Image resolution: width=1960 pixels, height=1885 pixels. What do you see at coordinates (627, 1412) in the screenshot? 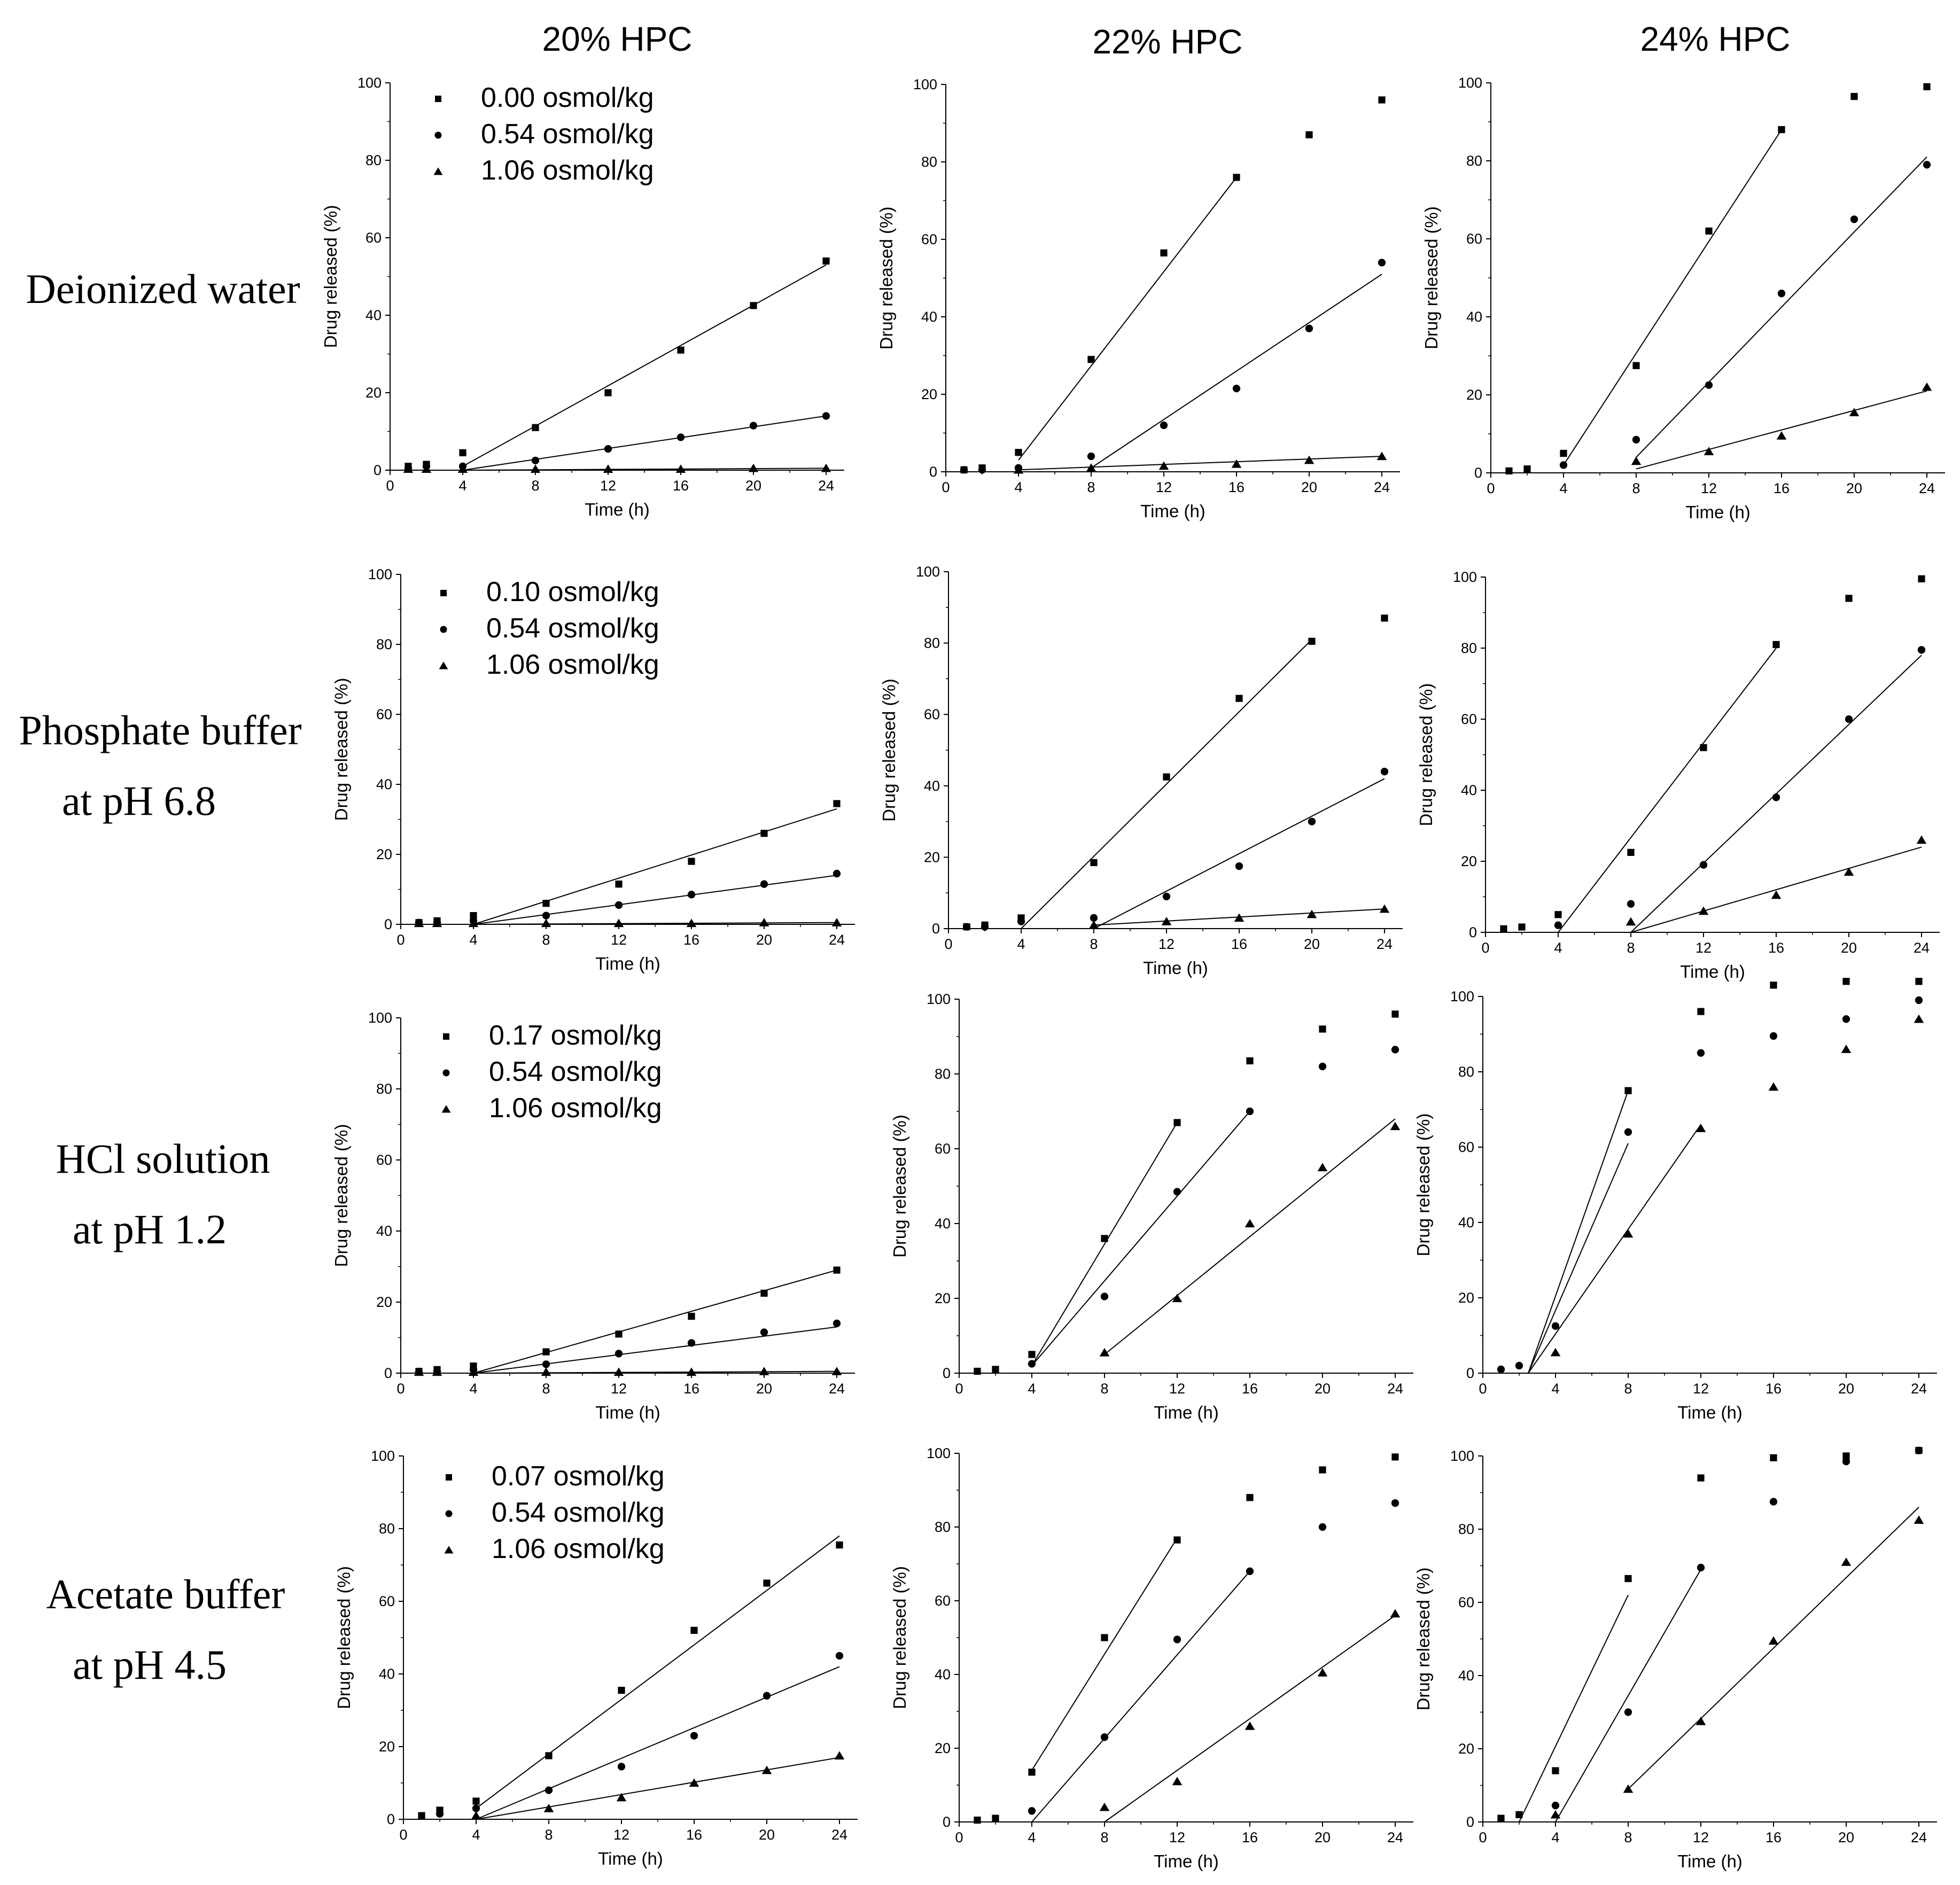
I see `x-axis-title: Time (h)` at bounding box center [627, 1412].